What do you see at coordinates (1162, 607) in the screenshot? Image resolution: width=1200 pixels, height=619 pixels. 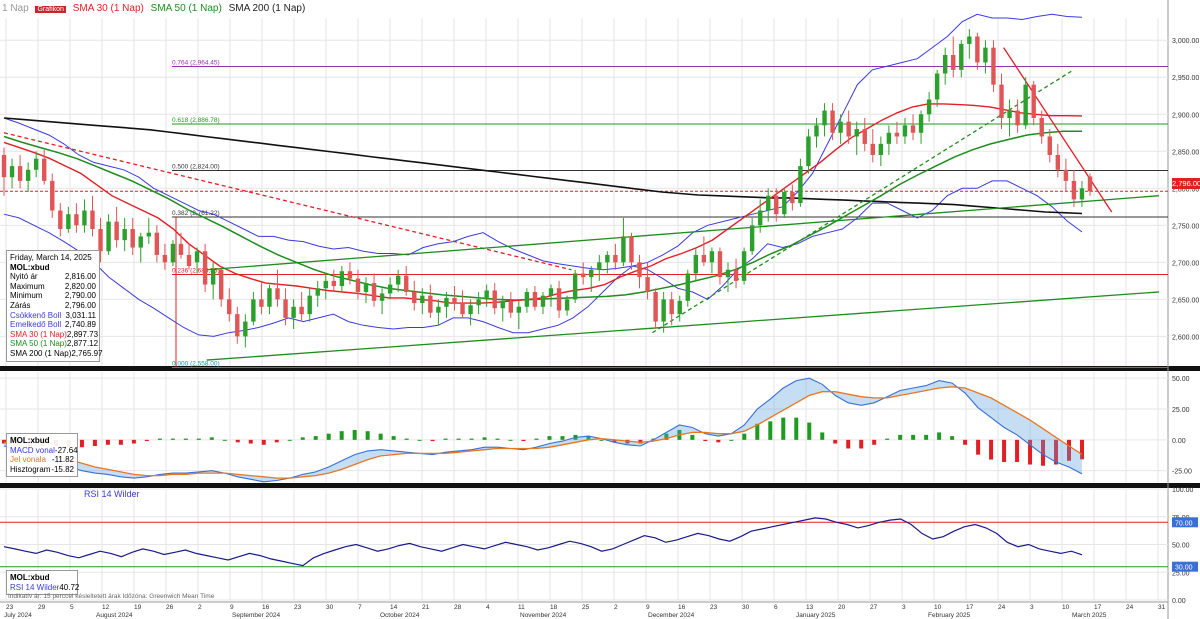 I see `x-day-tick: 31` at bounding box center [1162, 607].